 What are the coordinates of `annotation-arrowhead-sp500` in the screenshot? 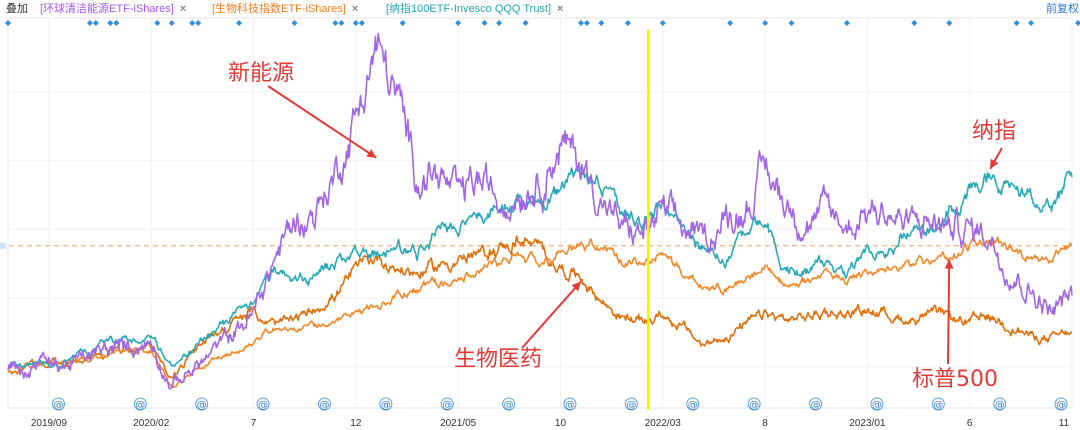 It's located at (949, 264).